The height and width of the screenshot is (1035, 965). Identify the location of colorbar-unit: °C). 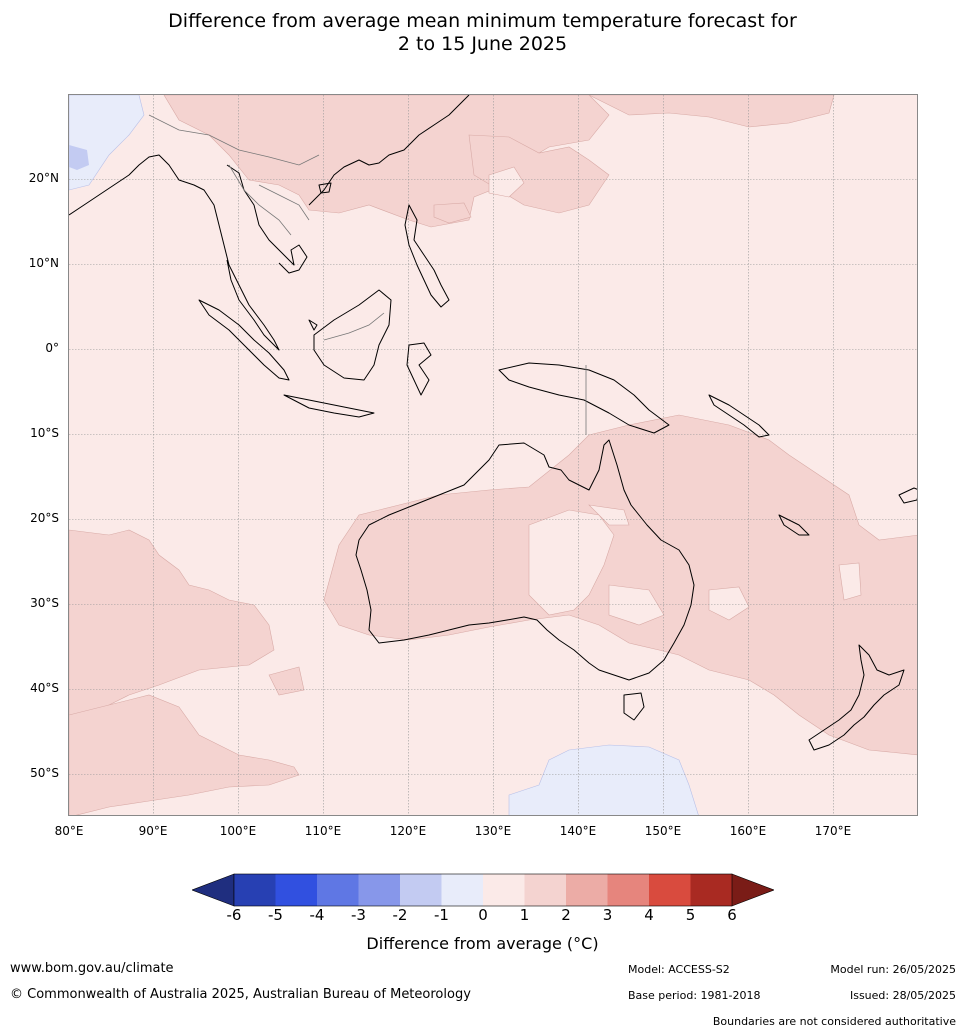
(586, 943).